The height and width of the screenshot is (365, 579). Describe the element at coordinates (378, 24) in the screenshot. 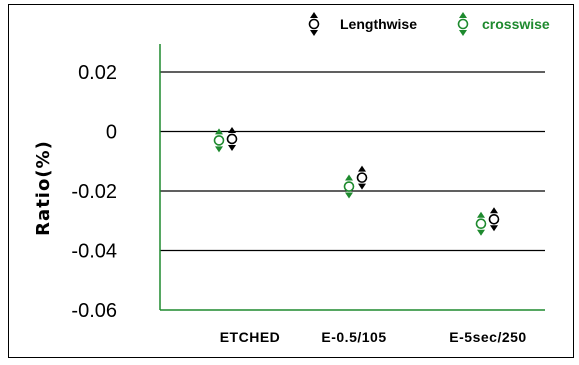

I see `legend-label: Lengthwise` at that location.